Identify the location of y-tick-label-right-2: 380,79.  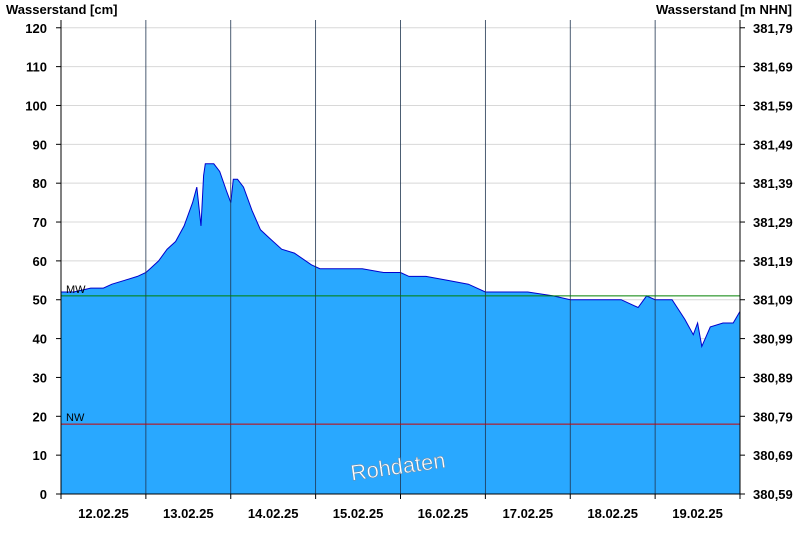
(773, 416).